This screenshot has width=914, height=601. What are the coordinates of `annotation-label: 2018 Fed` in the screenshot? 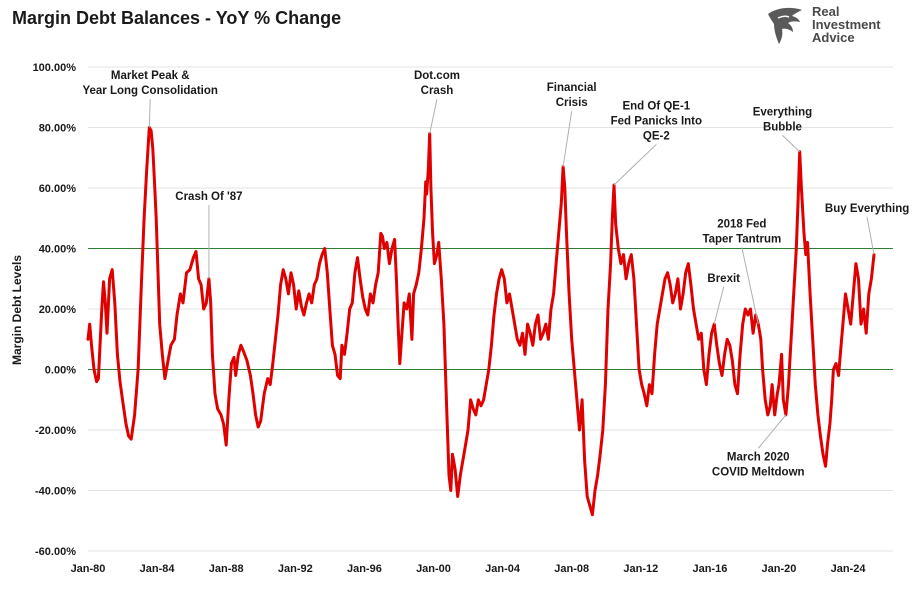 It's located at (741, 224).